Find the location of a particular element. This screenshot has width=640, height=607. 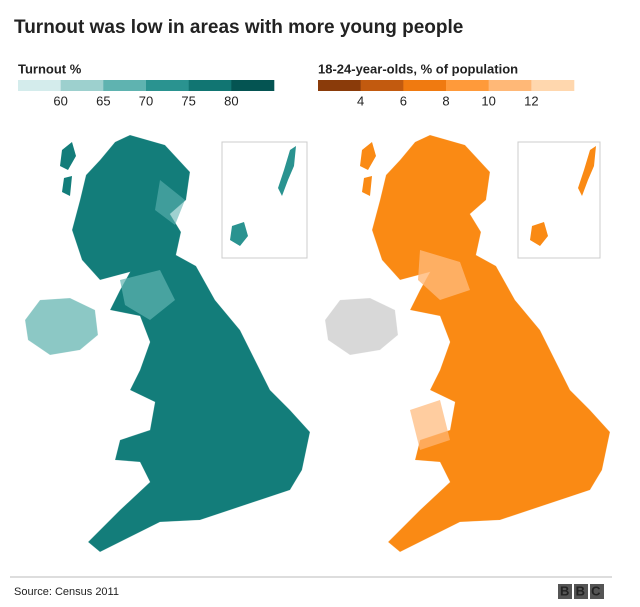

legend: 18-24-year-olds, % of population 4 6 8 10 12 is located at coordinates (446, 84).